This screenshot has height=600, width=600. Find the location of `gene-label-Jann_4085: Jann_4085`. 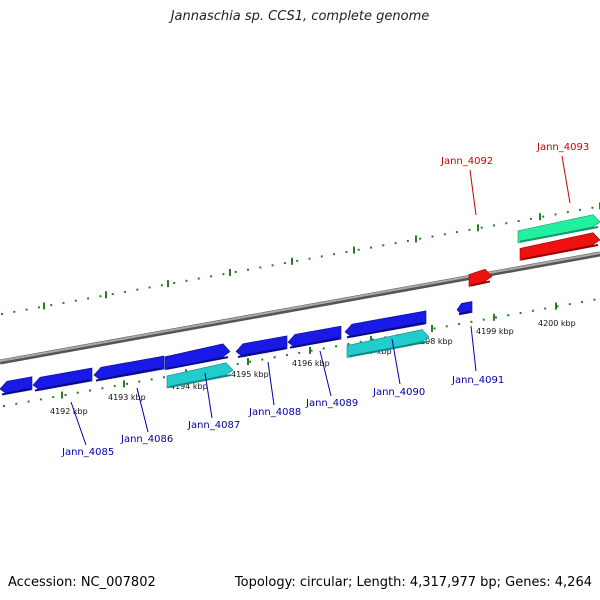

gene-label-Jann_4085: Jann_4085 is located at coordinates (87, 452).